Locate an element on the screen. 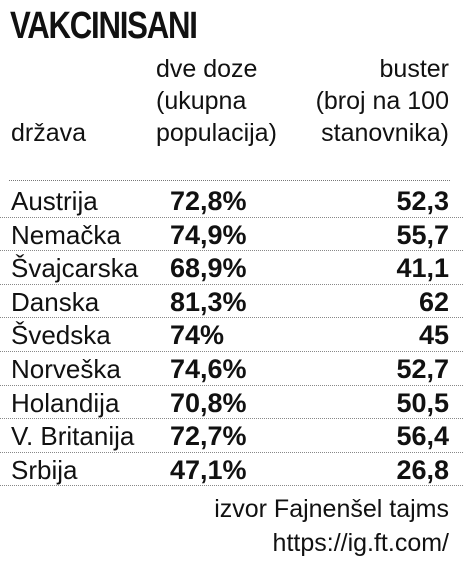 This screenshot has width=463, height=566. country-cell: Švajcarska is located at coordinates (75, 268).